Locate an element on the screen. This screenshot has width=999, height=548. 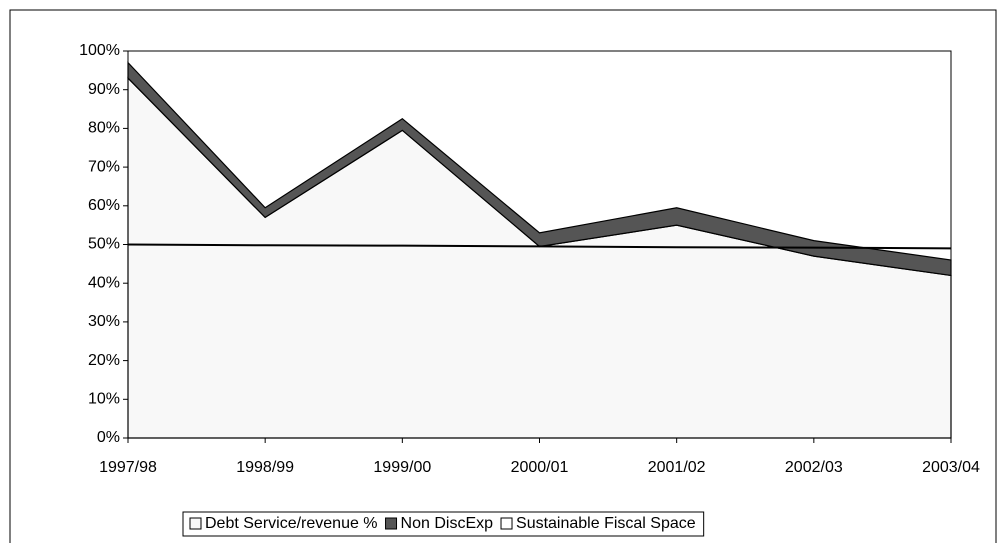
x-tick-label: 1998/99 is located at coordinates (265, 467).